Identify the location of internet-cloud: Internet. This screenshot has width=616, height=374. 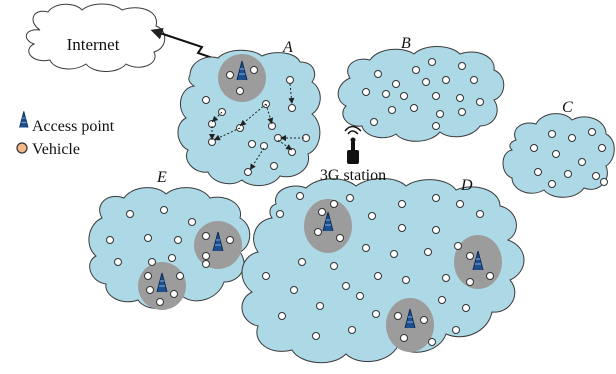
(95, 37).